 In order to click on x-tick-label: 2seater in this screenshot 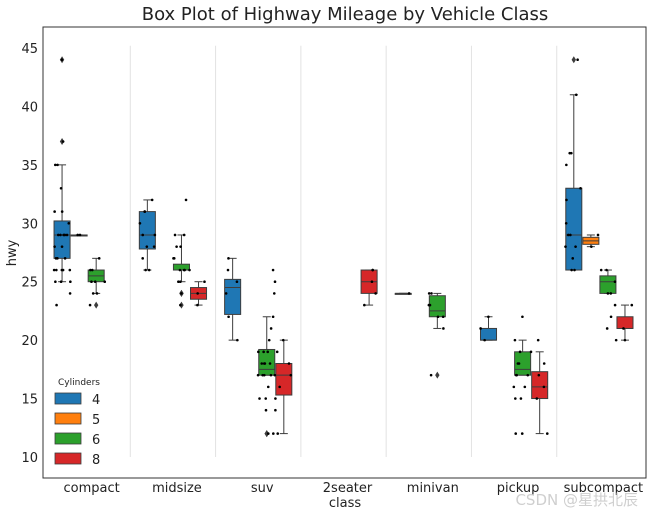, I will do `click(348, 488)`.